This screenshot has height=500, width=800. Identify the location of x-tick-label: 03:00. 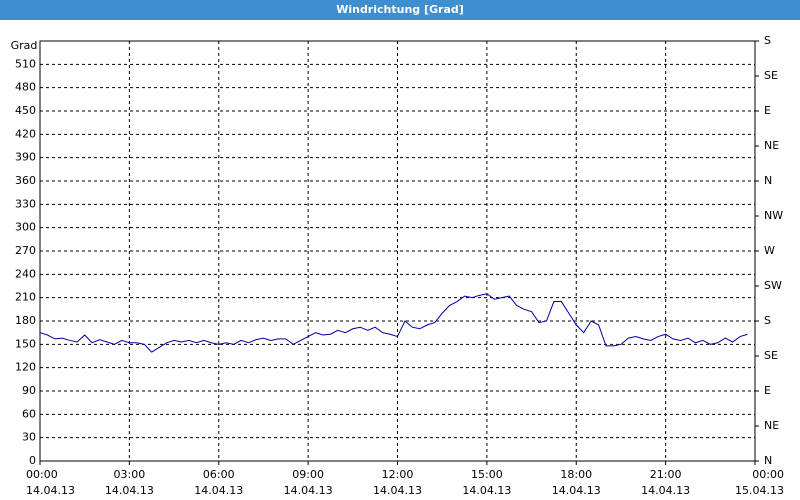
(130, 474).